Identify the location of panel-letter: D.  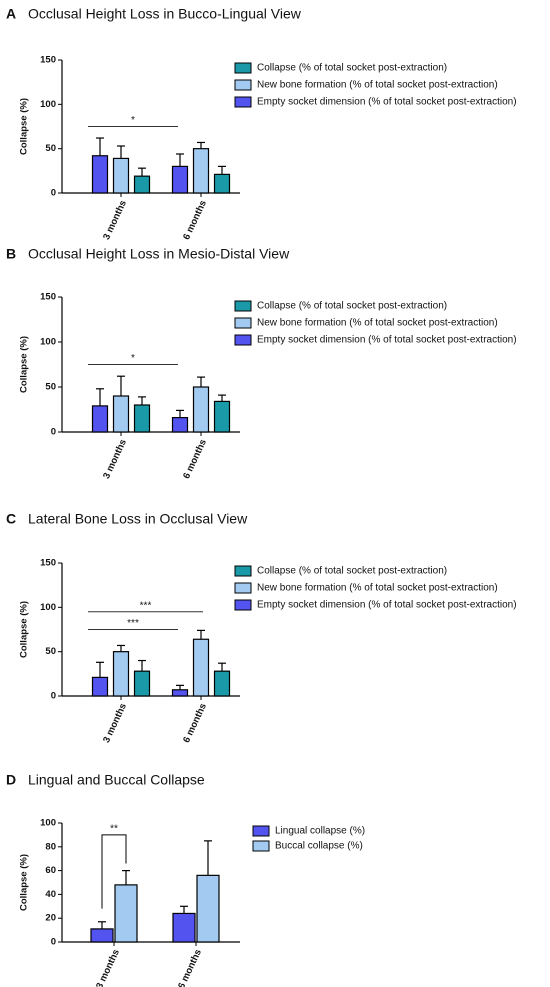
(11, 780).